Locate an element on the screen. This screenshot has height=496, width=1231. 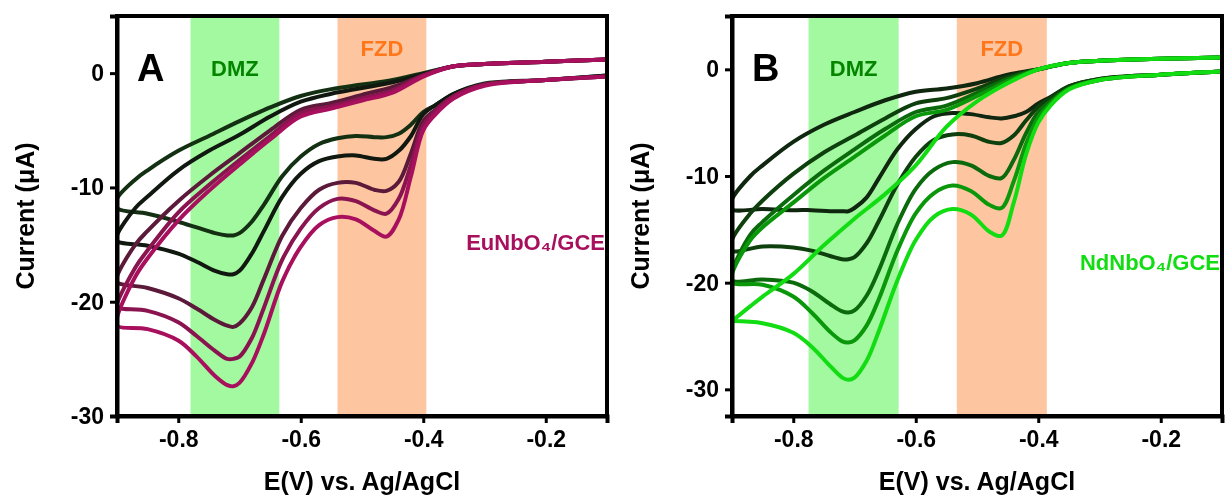
annotation: A is located at coordinates (151, 68).